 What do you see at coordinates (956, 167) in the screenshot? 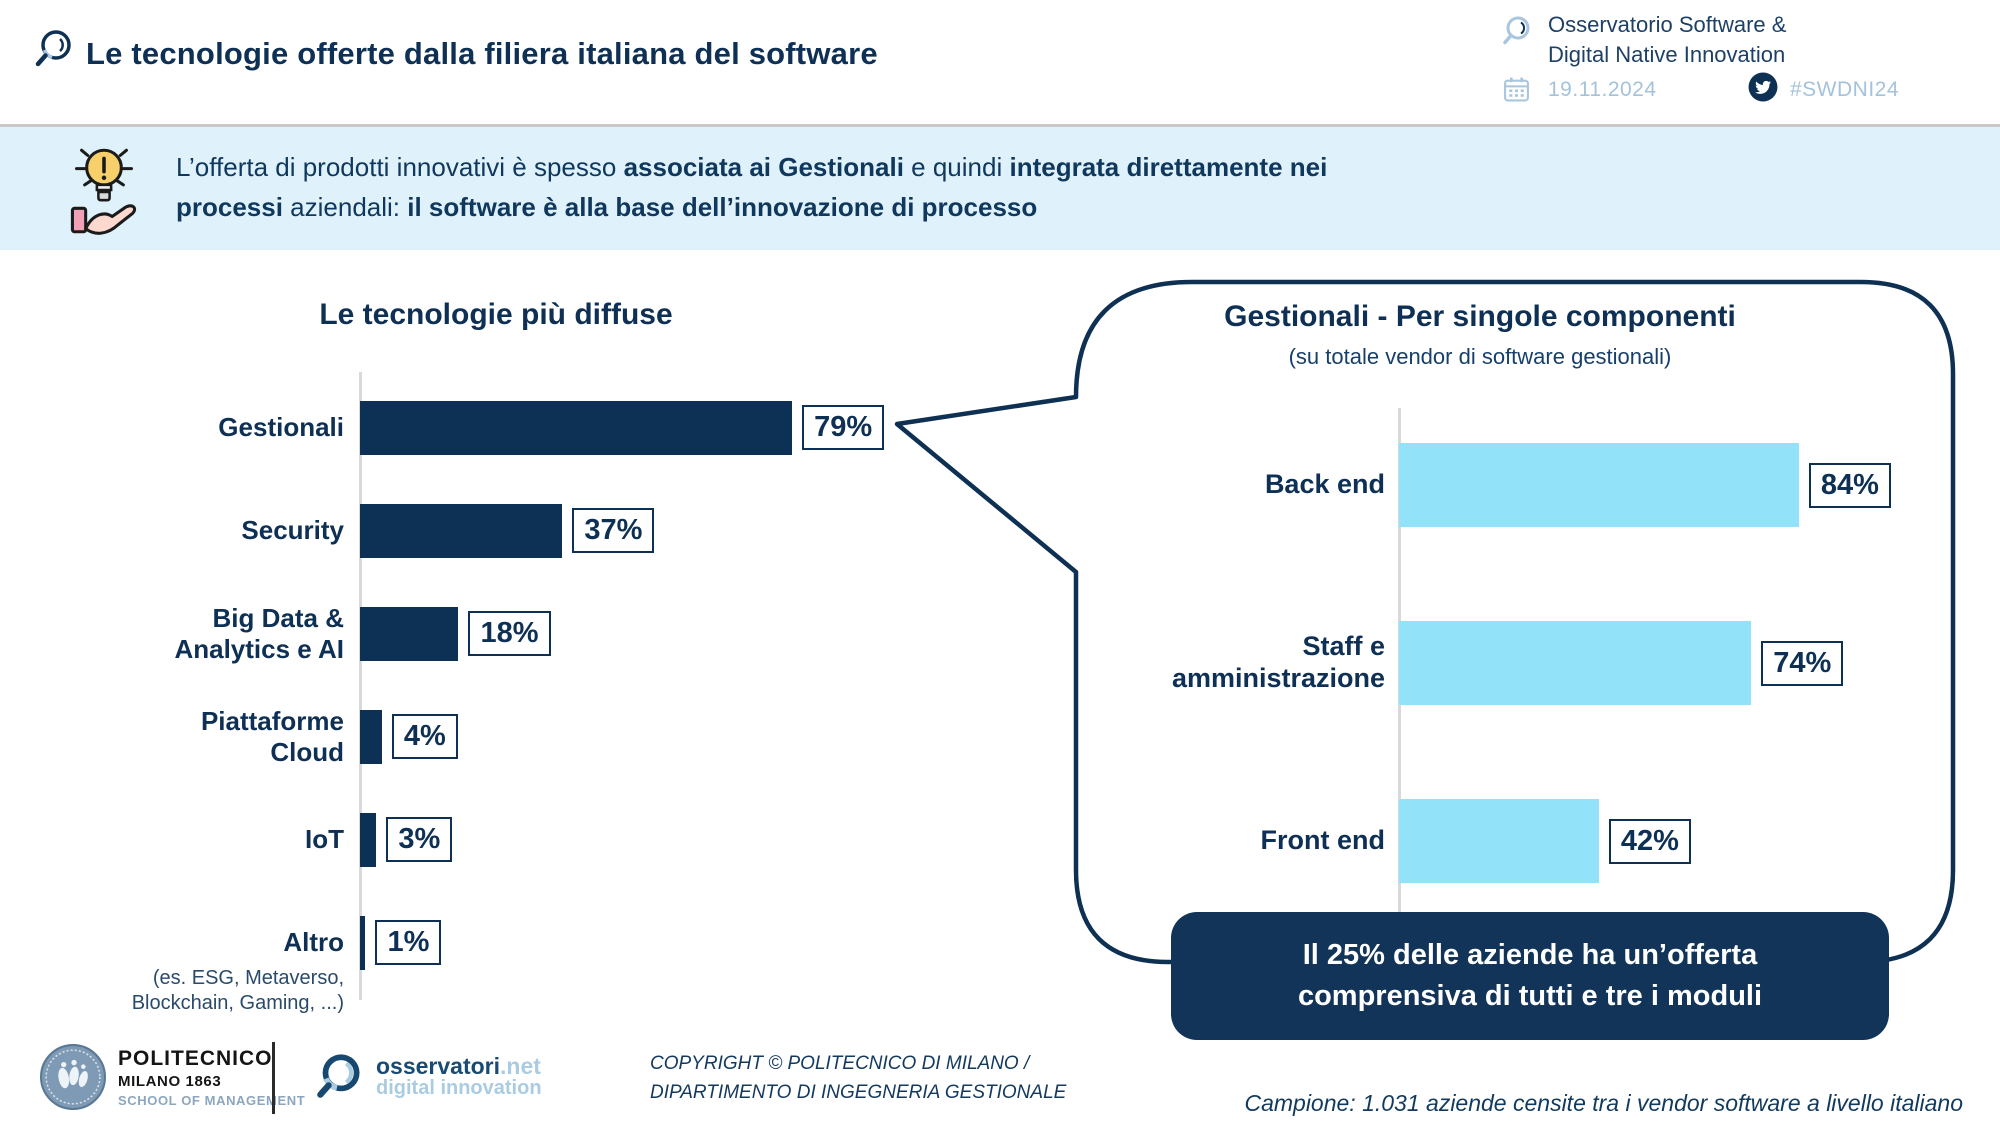
I see `banner-segment: e quindi` at bounding box center [956, 167].